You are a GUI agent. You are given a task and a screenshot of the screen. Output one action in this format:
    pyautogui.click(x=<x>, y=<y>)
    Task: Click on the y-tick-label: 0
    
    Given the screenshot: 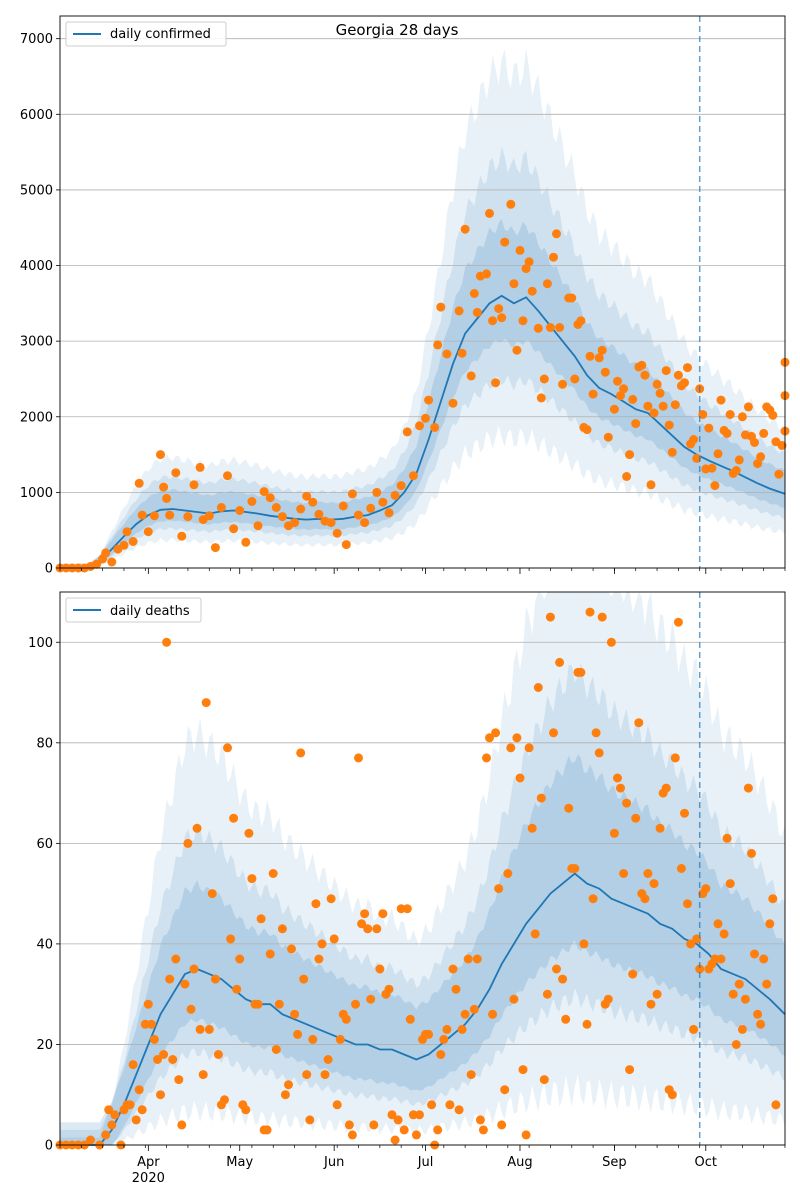 What is the action you would take?
    pyautogui.click(x=49, y=569)
    